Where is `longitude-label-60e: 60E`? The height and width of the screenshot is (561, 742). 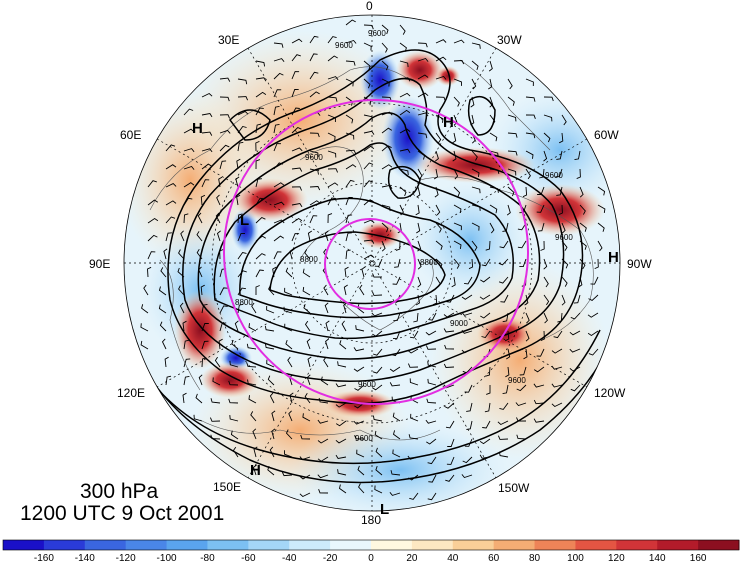 longitude-label-60e: 60E is located at coordinates (130, 135).